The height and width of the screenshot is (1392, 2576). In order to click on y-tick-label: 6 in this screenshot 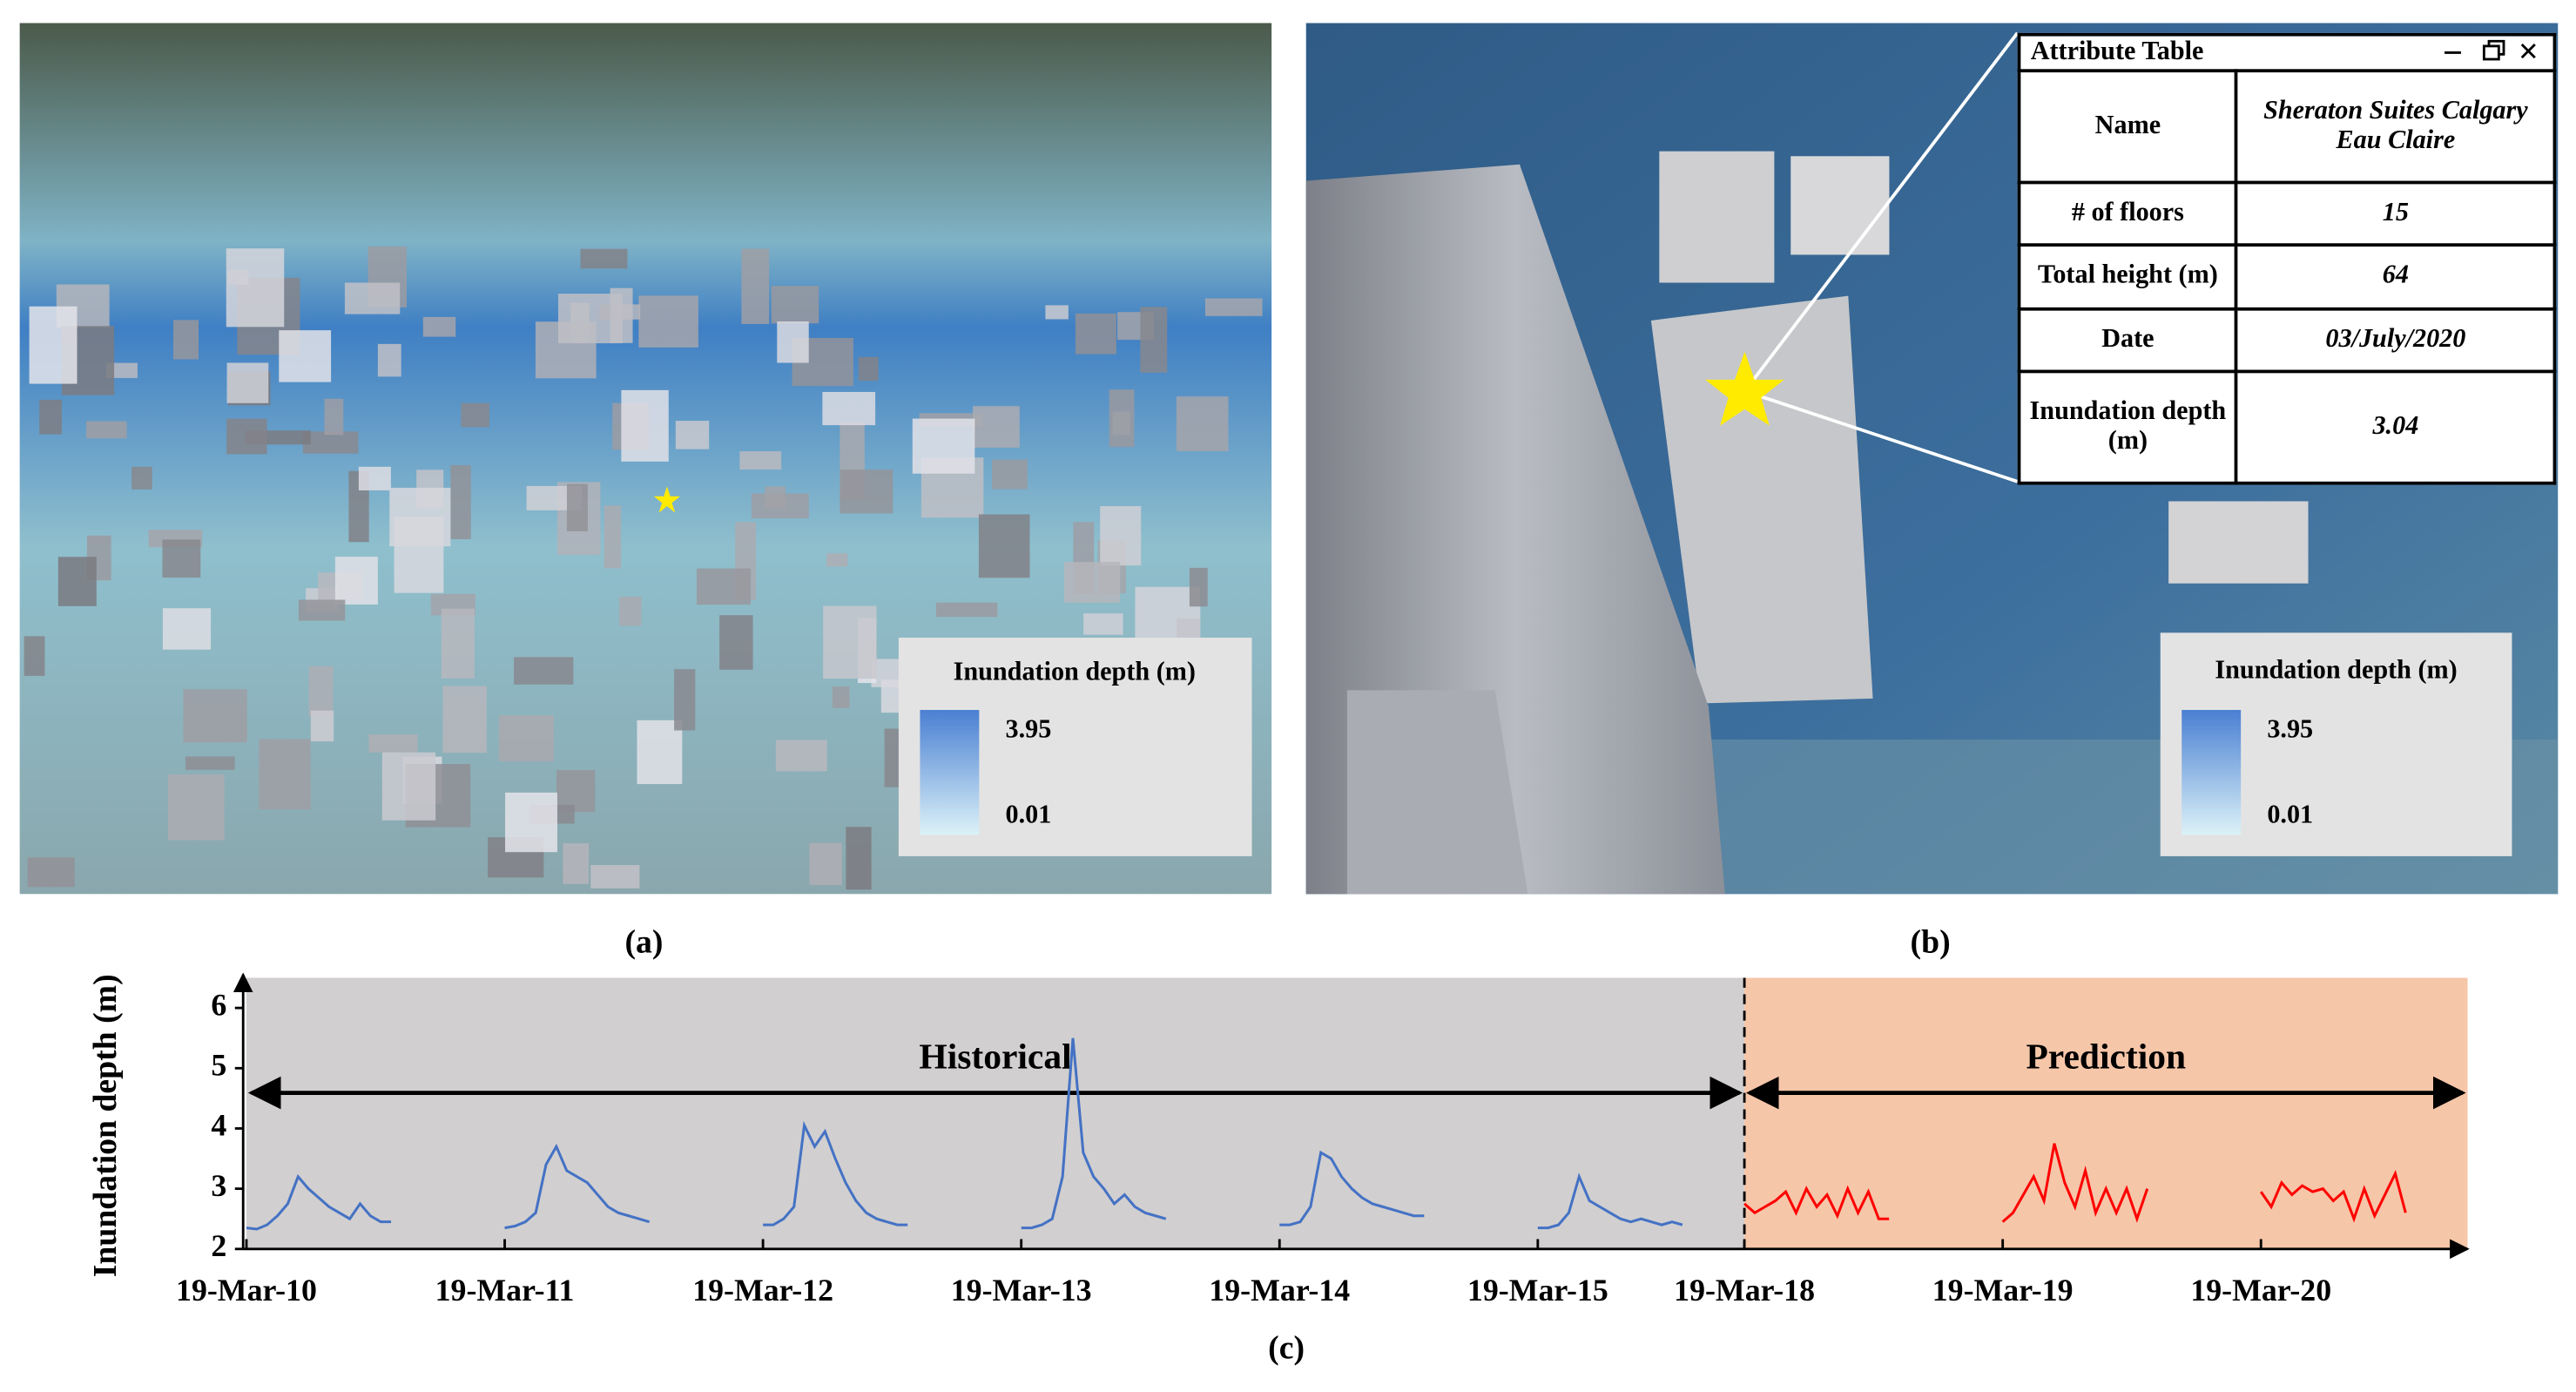, I will do `click(218, 1004)`.